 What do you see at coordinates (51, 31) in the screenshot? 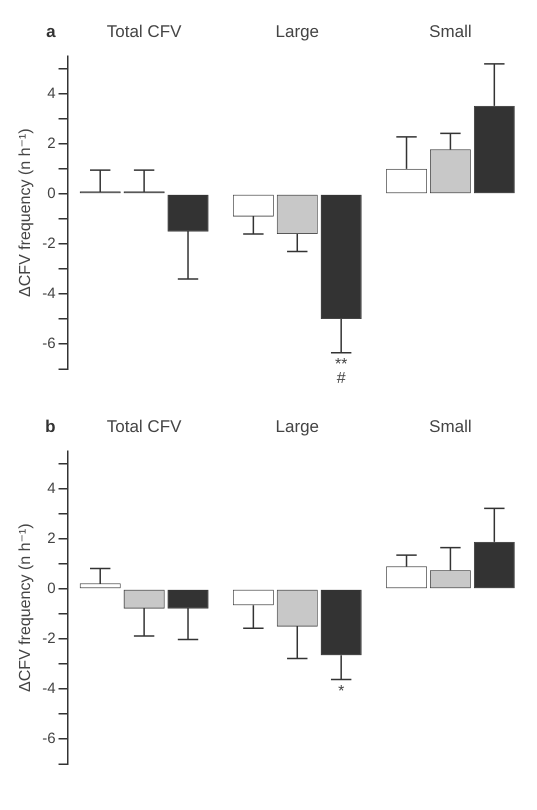
I see `chart-title: a` at bounding box center [51, 31].